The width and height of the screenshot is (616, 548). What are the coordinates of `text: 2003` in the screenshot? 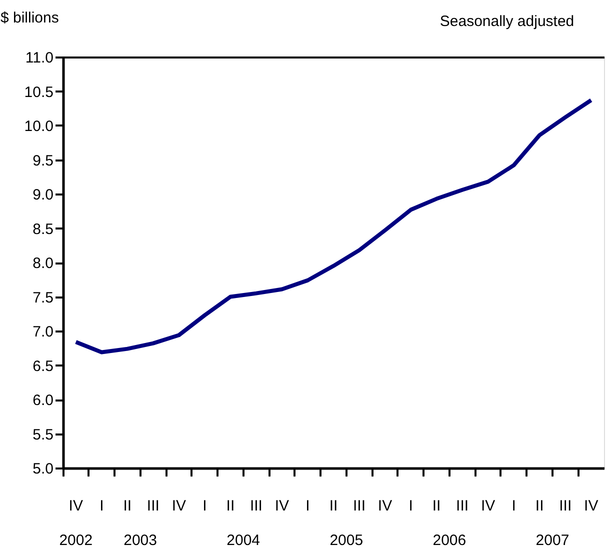 It's located at (140, 540).